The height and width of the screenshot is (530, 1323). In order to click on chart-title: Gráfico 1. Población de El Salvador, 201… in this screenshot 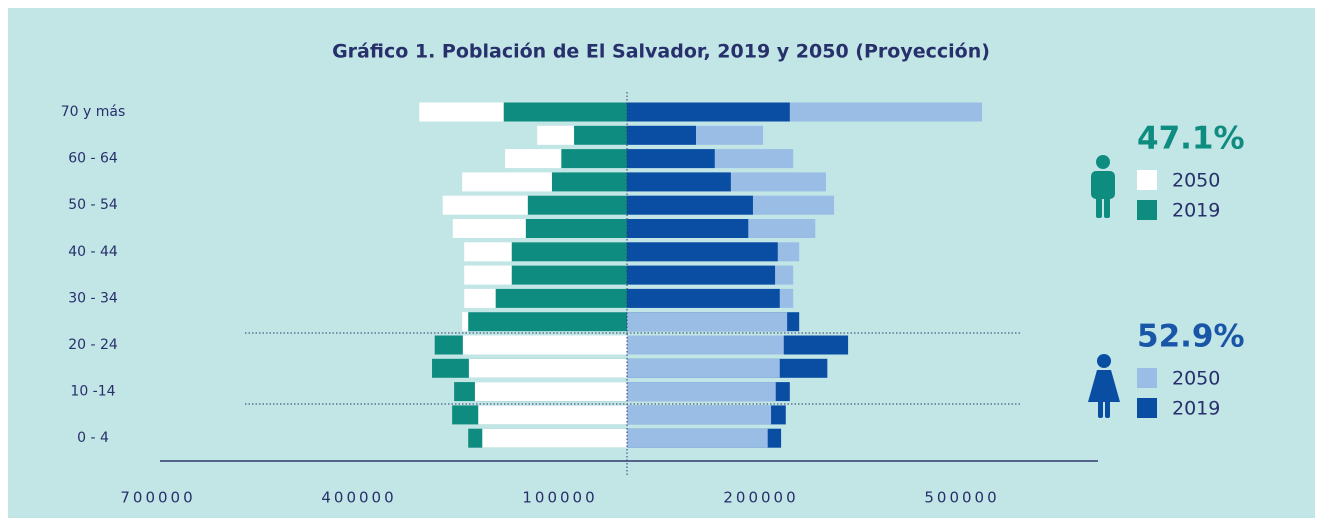, I will do `click(661, 52)`.